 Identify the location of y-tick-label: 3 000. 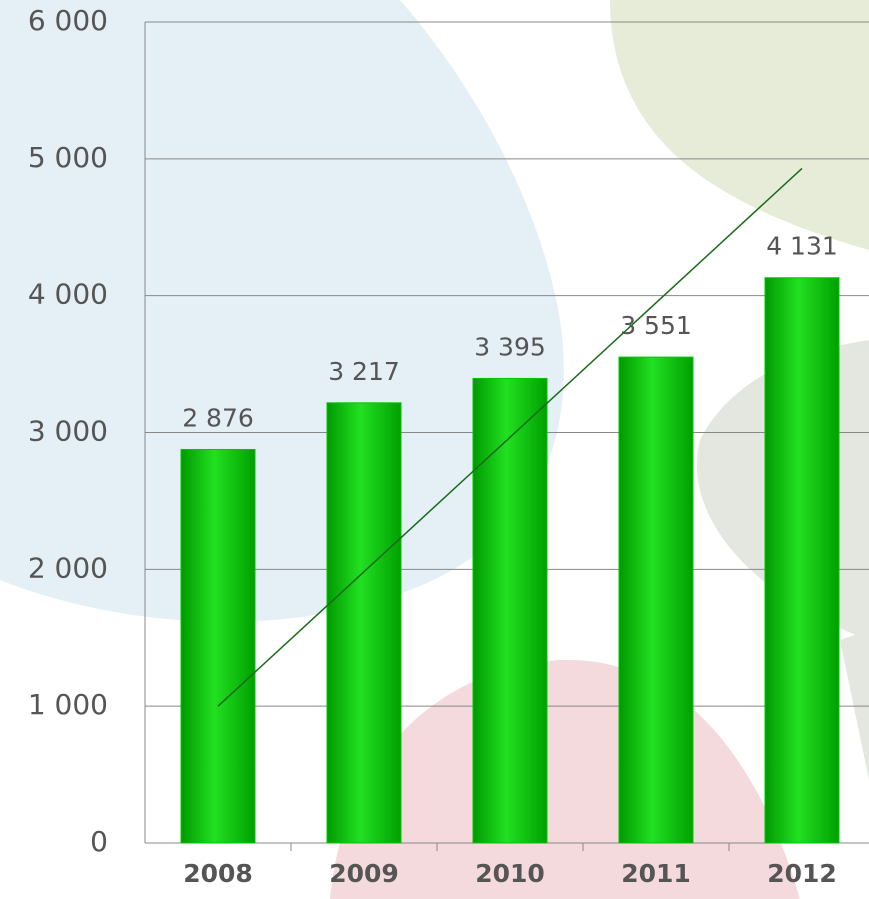
(68, 431).